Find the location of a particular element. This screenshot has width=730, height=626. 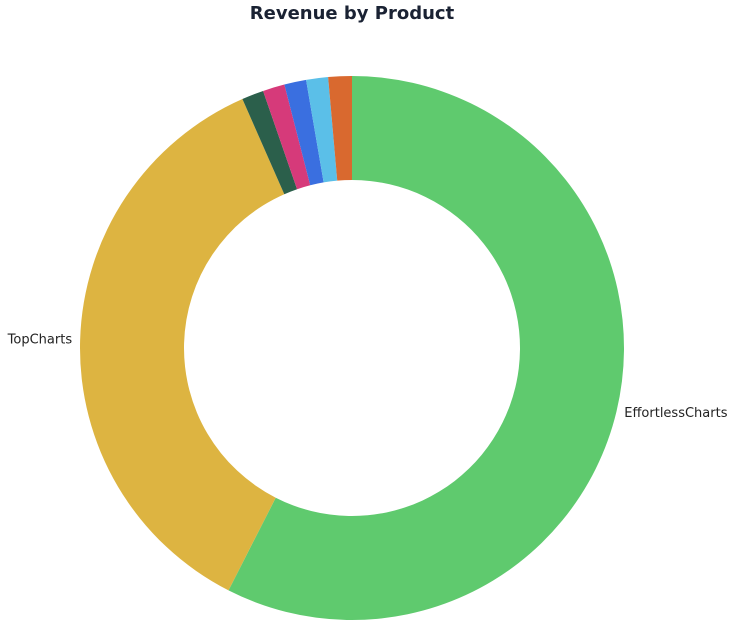

slice-label: EffortlessCharts is located at coordinates (675, 413).